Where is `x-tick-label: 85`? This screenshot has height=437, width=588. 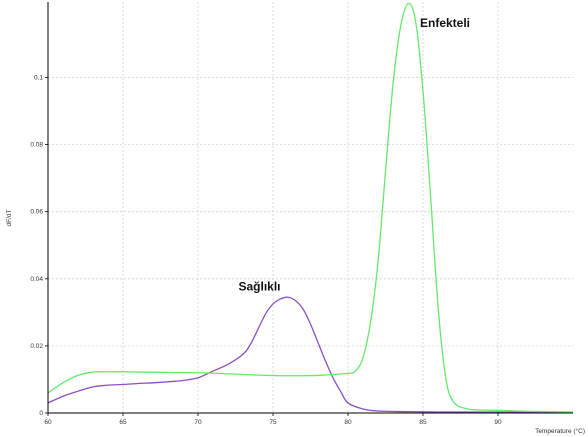
x-tick-label: 85 is located at coordinates (423, 422).